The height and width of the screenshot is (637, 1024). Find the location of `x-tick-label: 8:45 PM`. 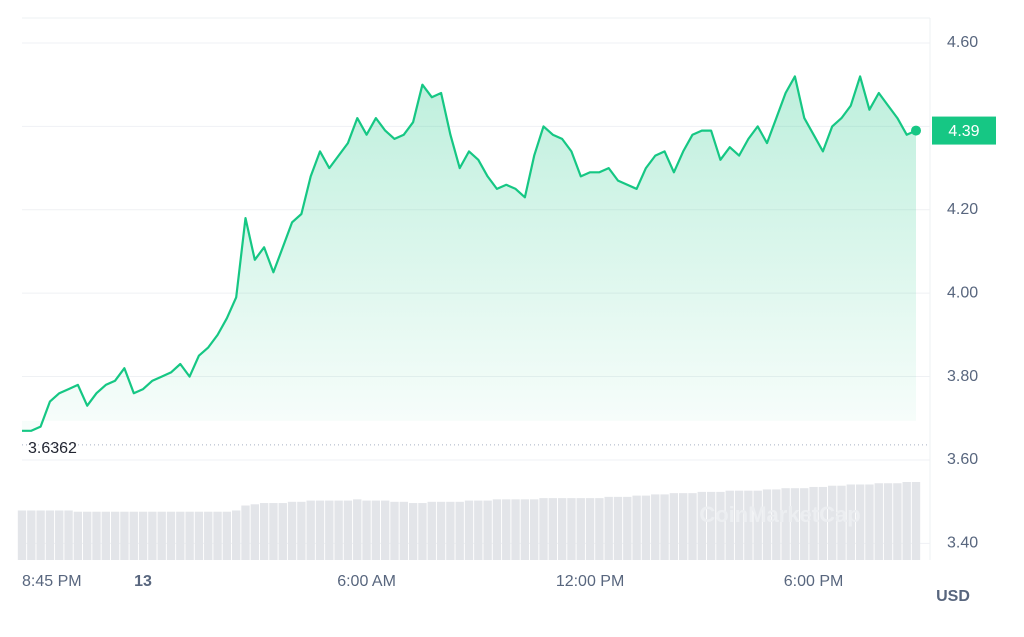

x-tick-label: 8:45 PM is located at coordinates (52, 581).